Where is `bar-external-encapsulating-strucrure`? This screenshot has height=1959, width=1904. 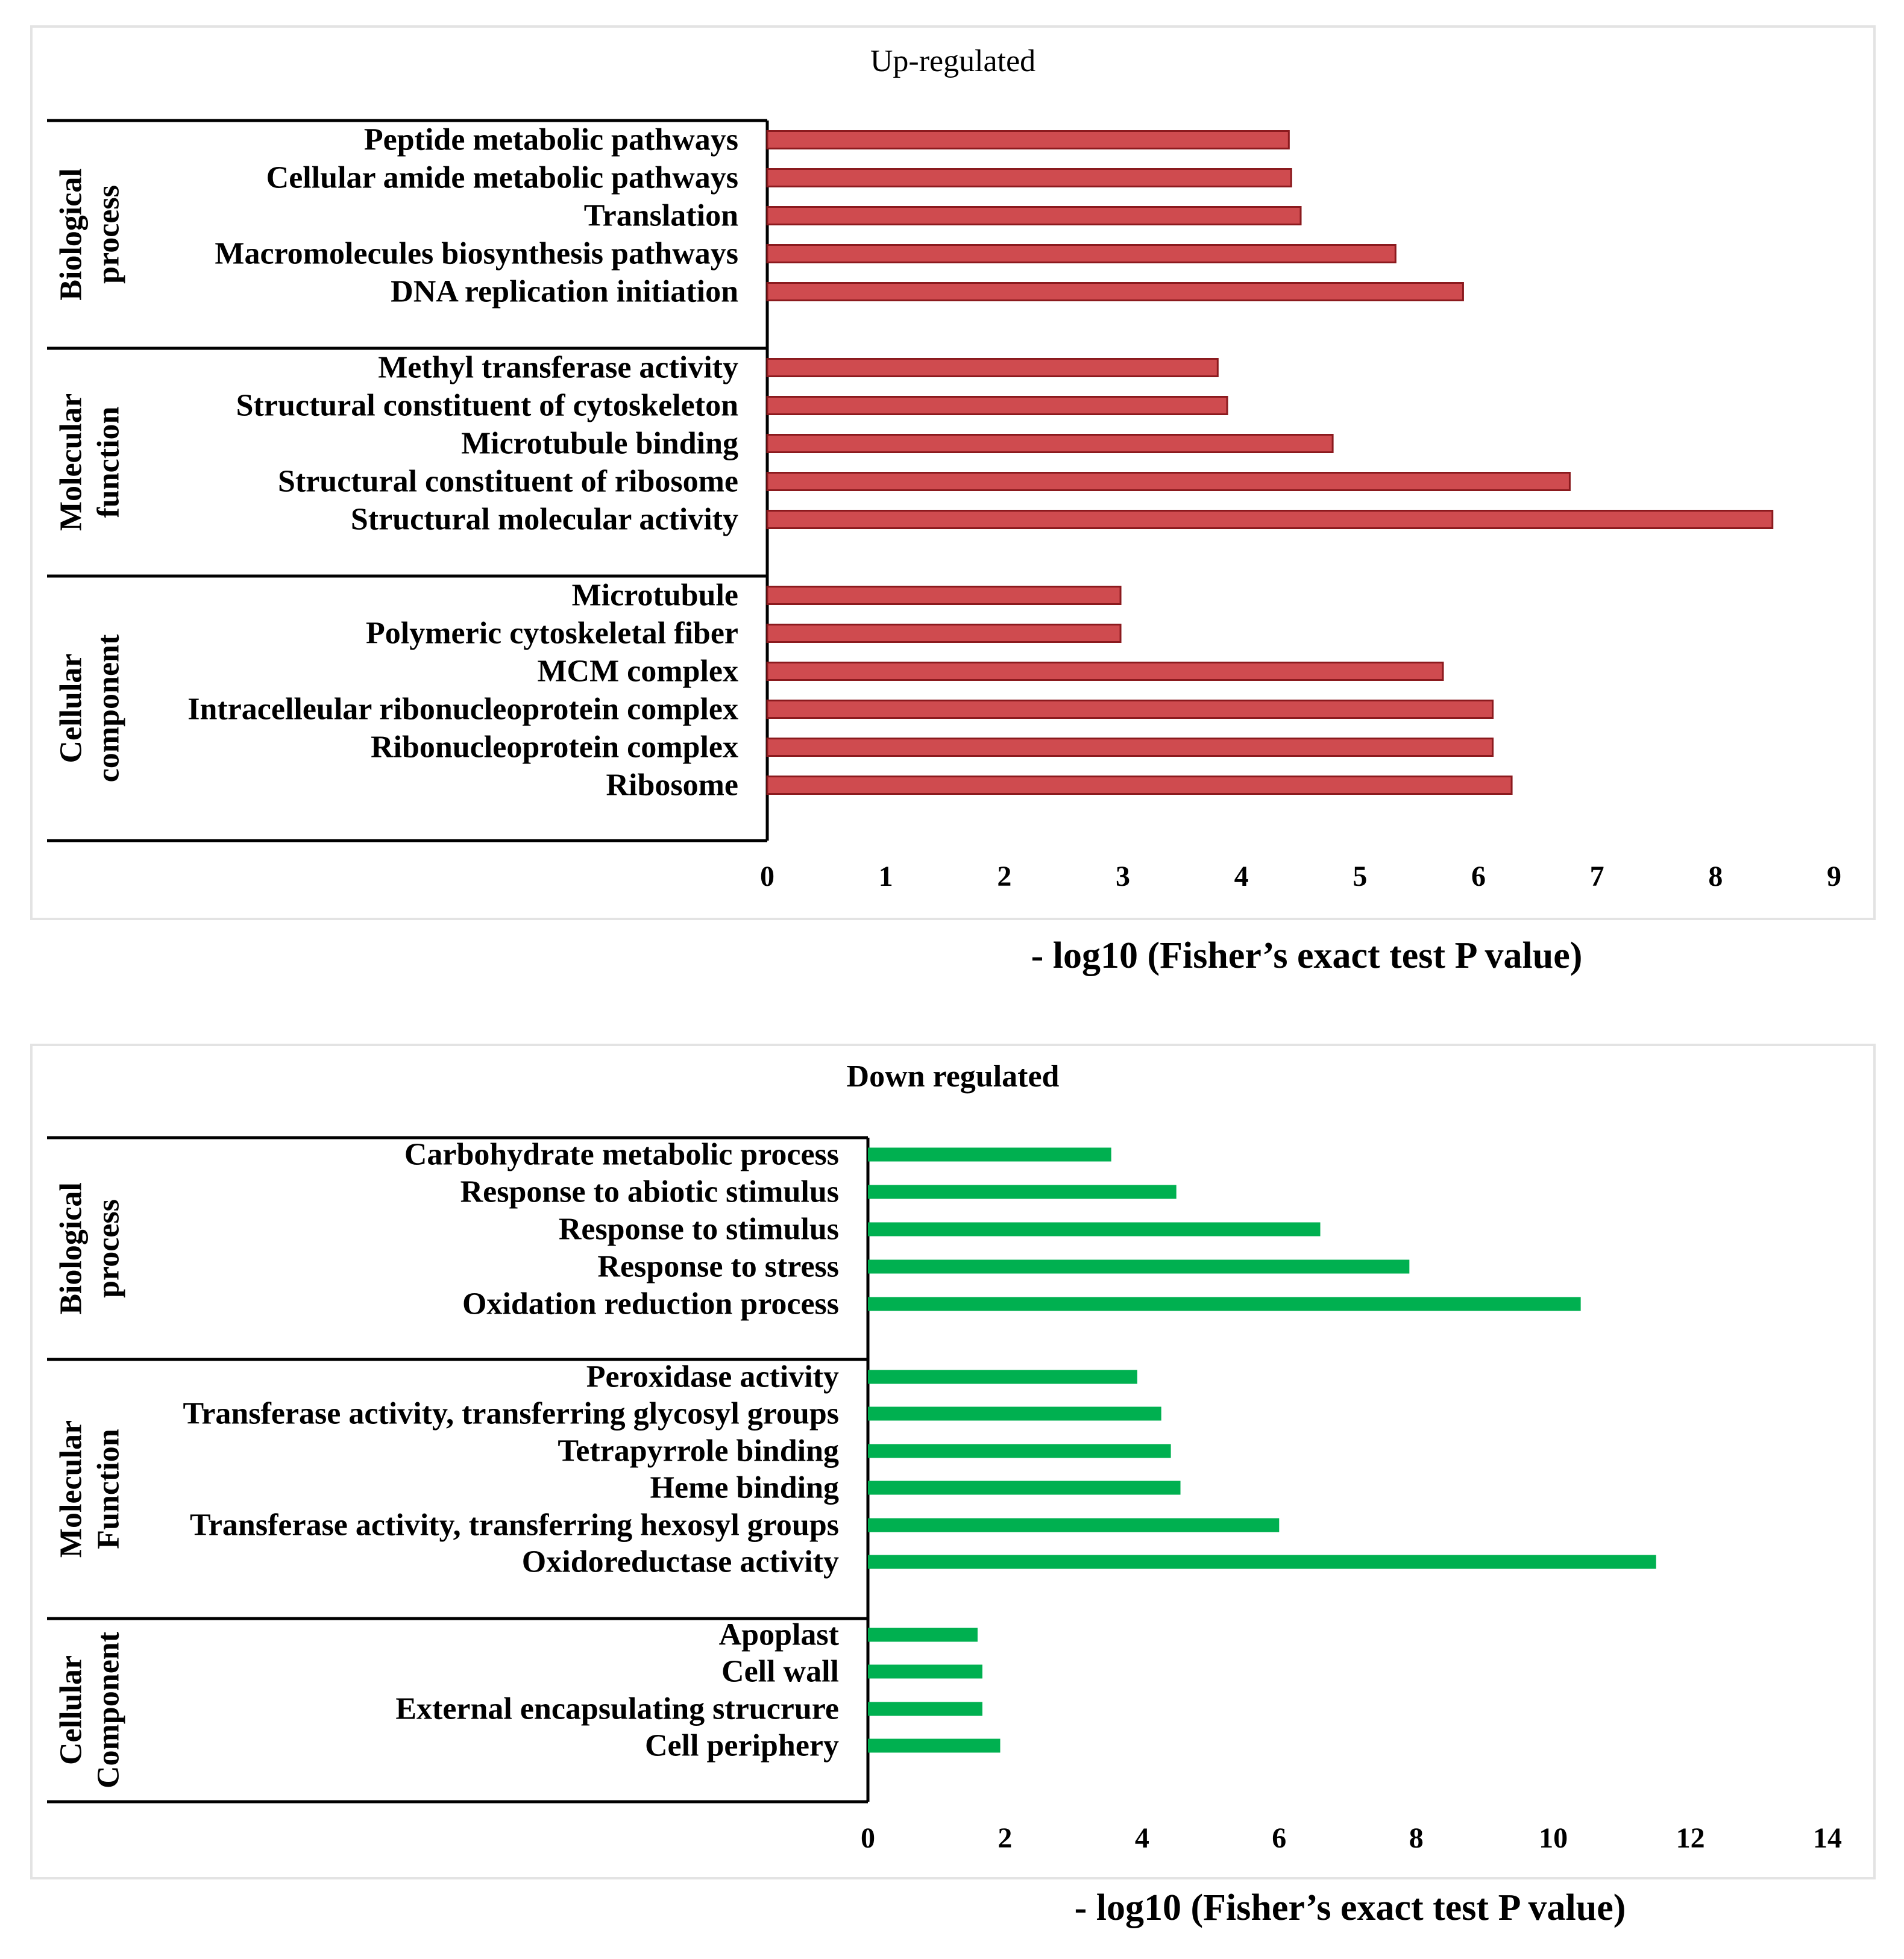 bar-external-encapsulating-strucrure is located at coordinates (925, 1709).